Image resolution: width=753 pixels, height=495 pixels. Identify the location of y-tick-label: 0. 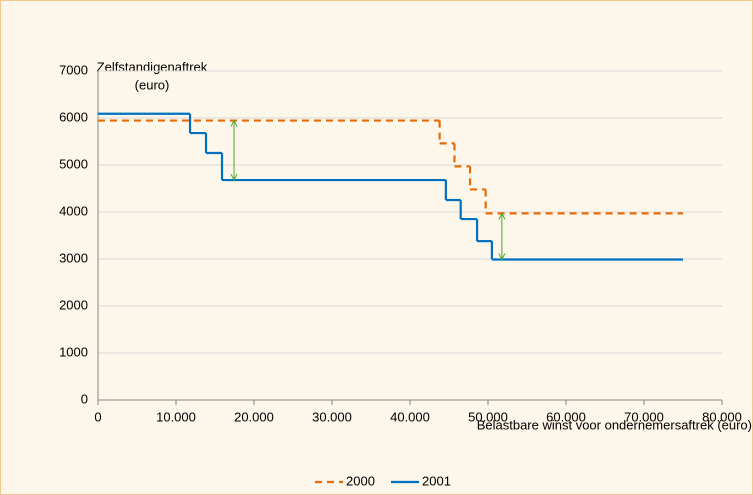
(84, 398).